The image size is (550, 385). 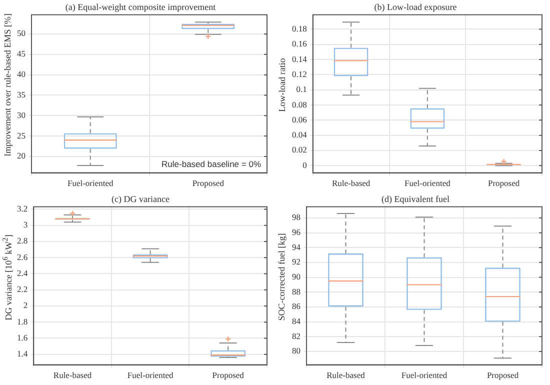 What do you see at coordinates (25, 225) in the screenshot?
I see `y-tick-label: 3` at bounding box center [25, 225].